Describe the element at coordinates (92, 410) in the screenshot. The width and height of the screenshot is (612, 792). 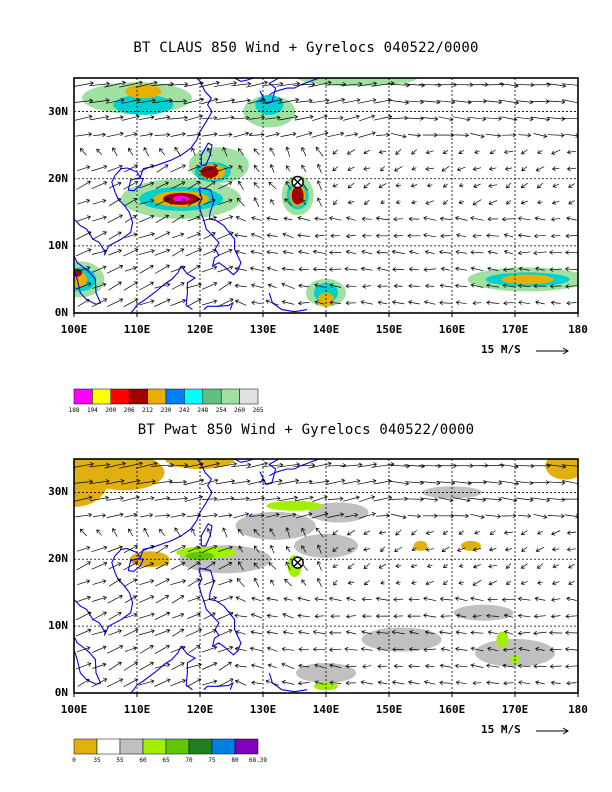
I see `colorbar-label: 194` at that location.